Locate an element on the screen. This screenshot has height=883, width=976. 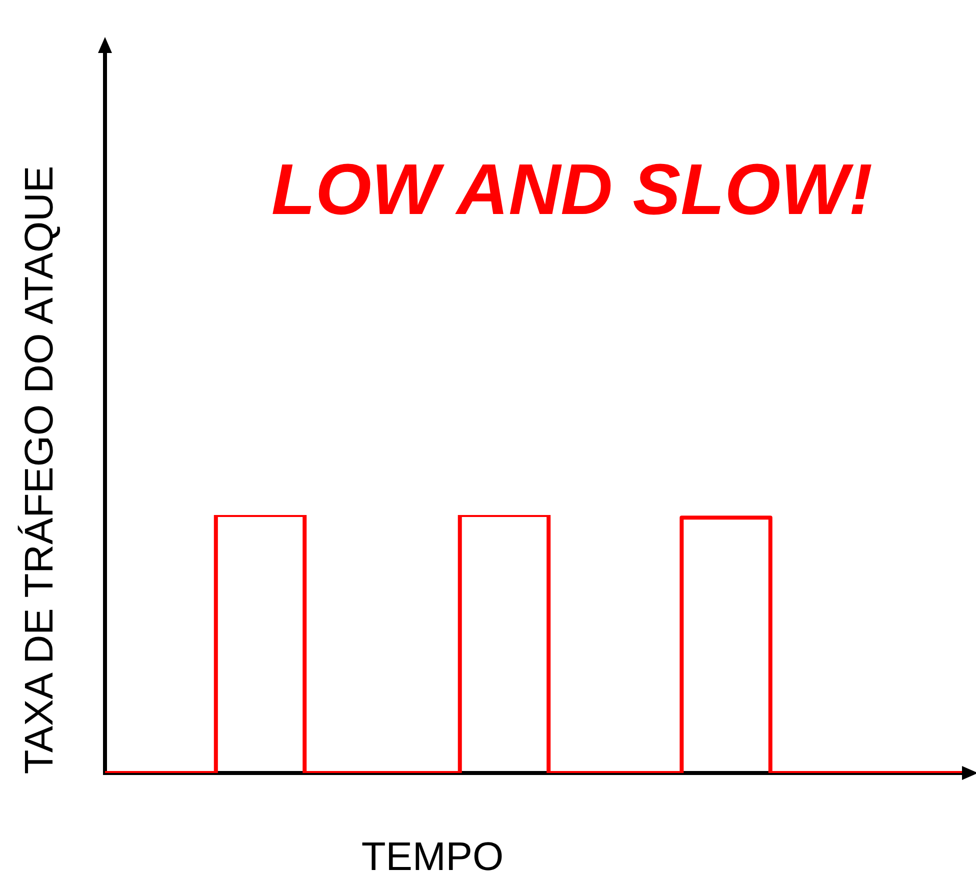
x-axis-title: TEMPO is located at coordinates (432, 857).